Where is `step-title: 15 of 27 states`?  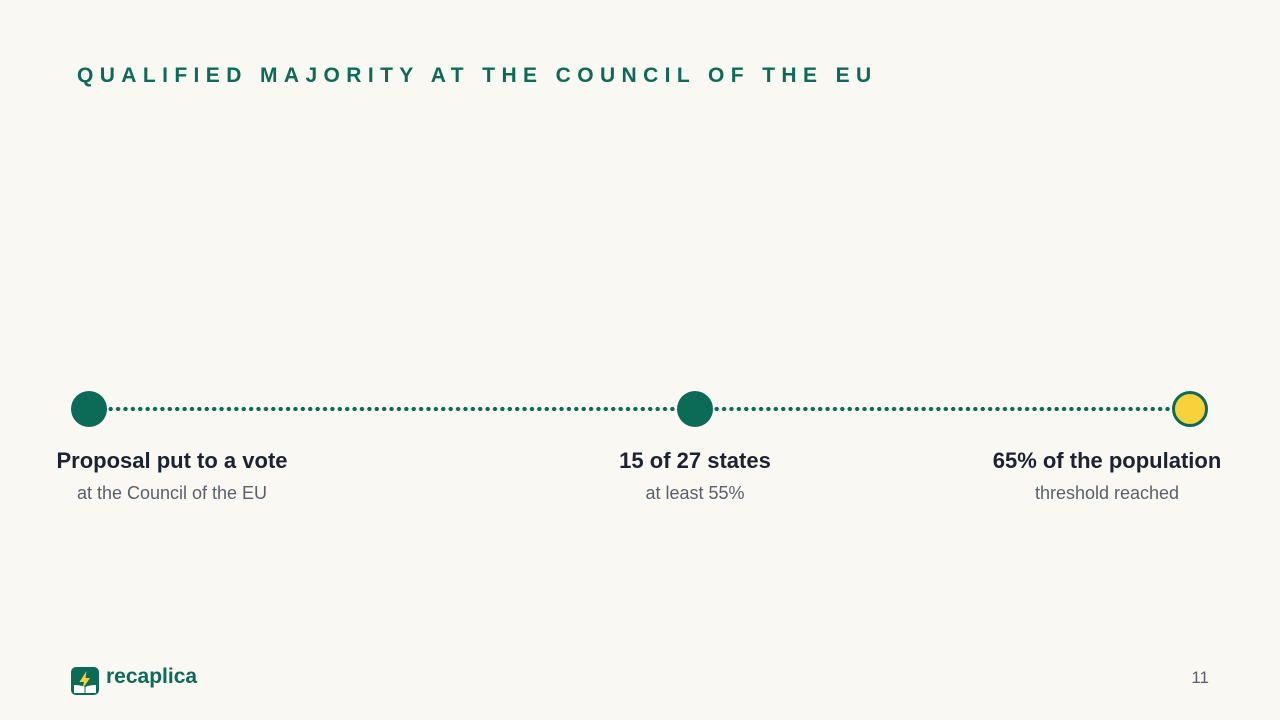 step-title: 15 of 27 states is located at coordinates (695, 460).